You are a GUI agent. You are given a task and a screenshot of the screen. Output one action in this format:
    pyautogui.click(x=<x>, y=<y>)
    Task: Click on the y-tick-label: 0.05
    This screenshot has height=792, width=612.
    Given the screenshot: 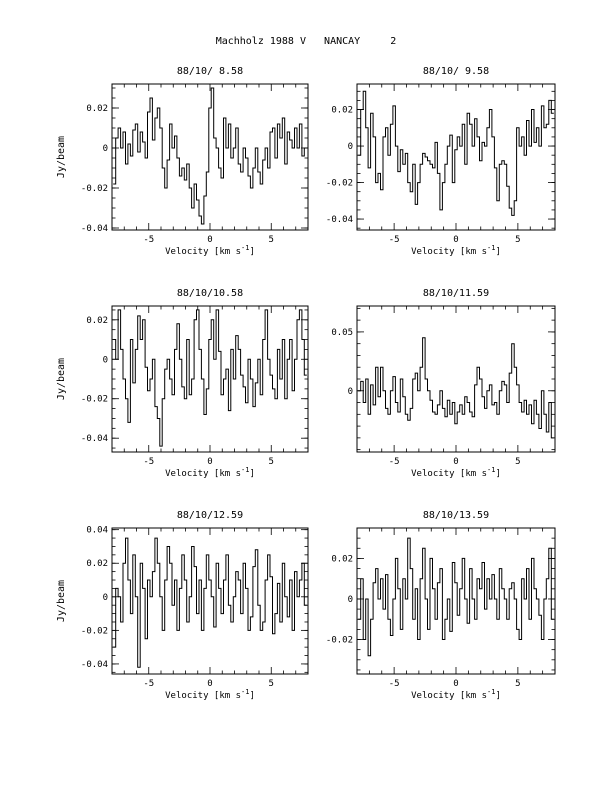 What is the action you would take?
    pyautogui.click(x=342, y=333)
    